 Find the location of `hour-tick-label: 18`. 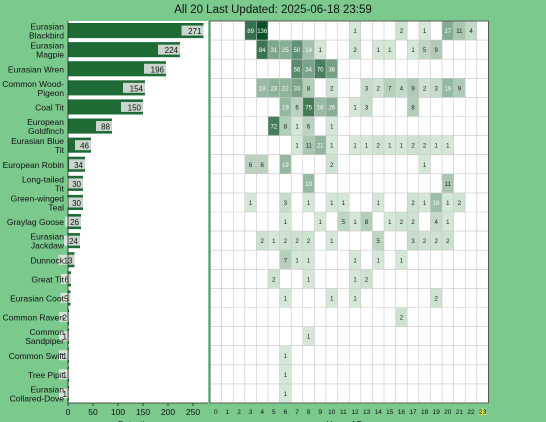

hour-tick-label: 18 is located at coordinates (425, 412).